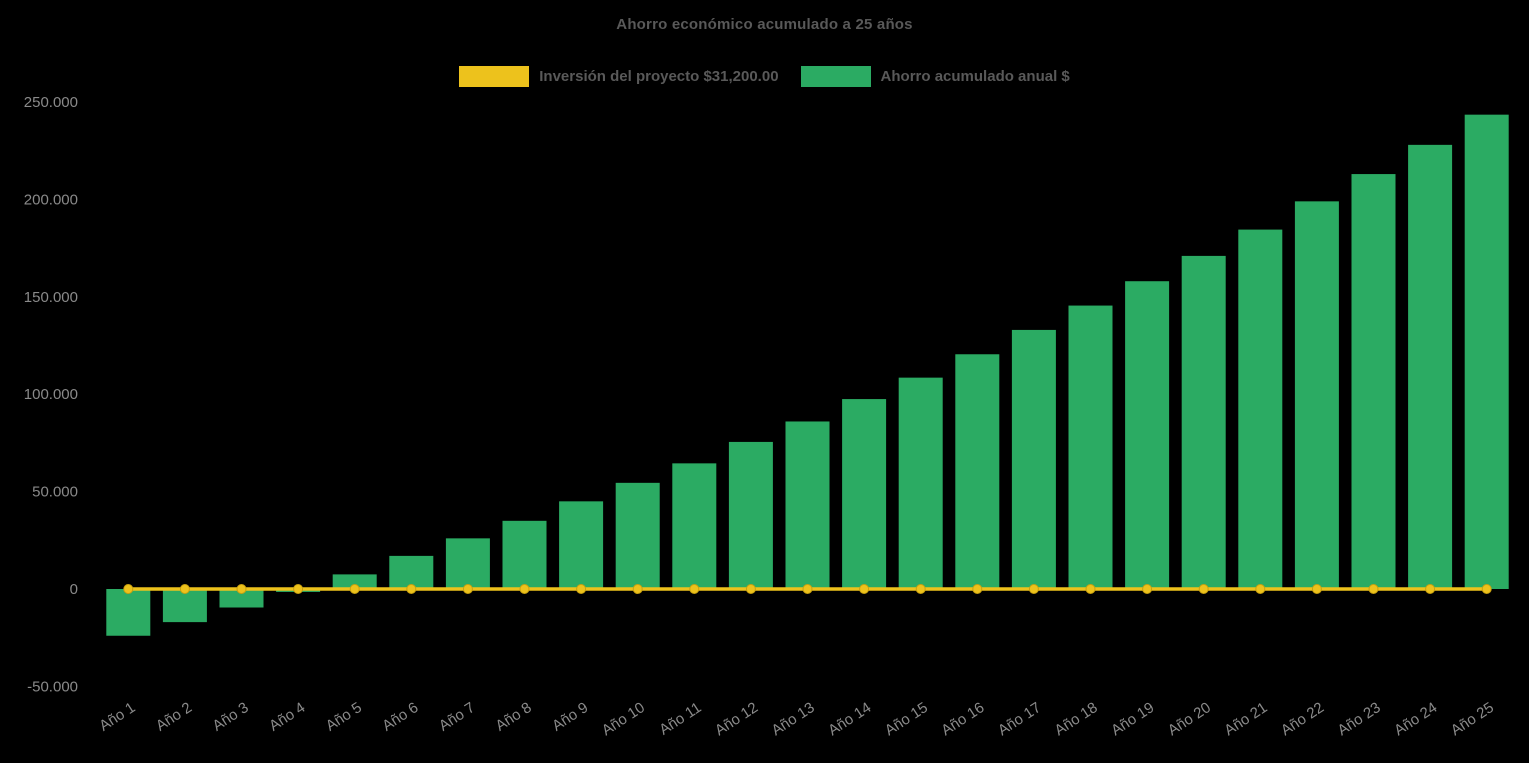 This screenshot has height=763, width=1529. What do you see at coordinates (494, 76) in the screenshot?
I see `legend-swatch-investment` at bounding box center [494, 76].